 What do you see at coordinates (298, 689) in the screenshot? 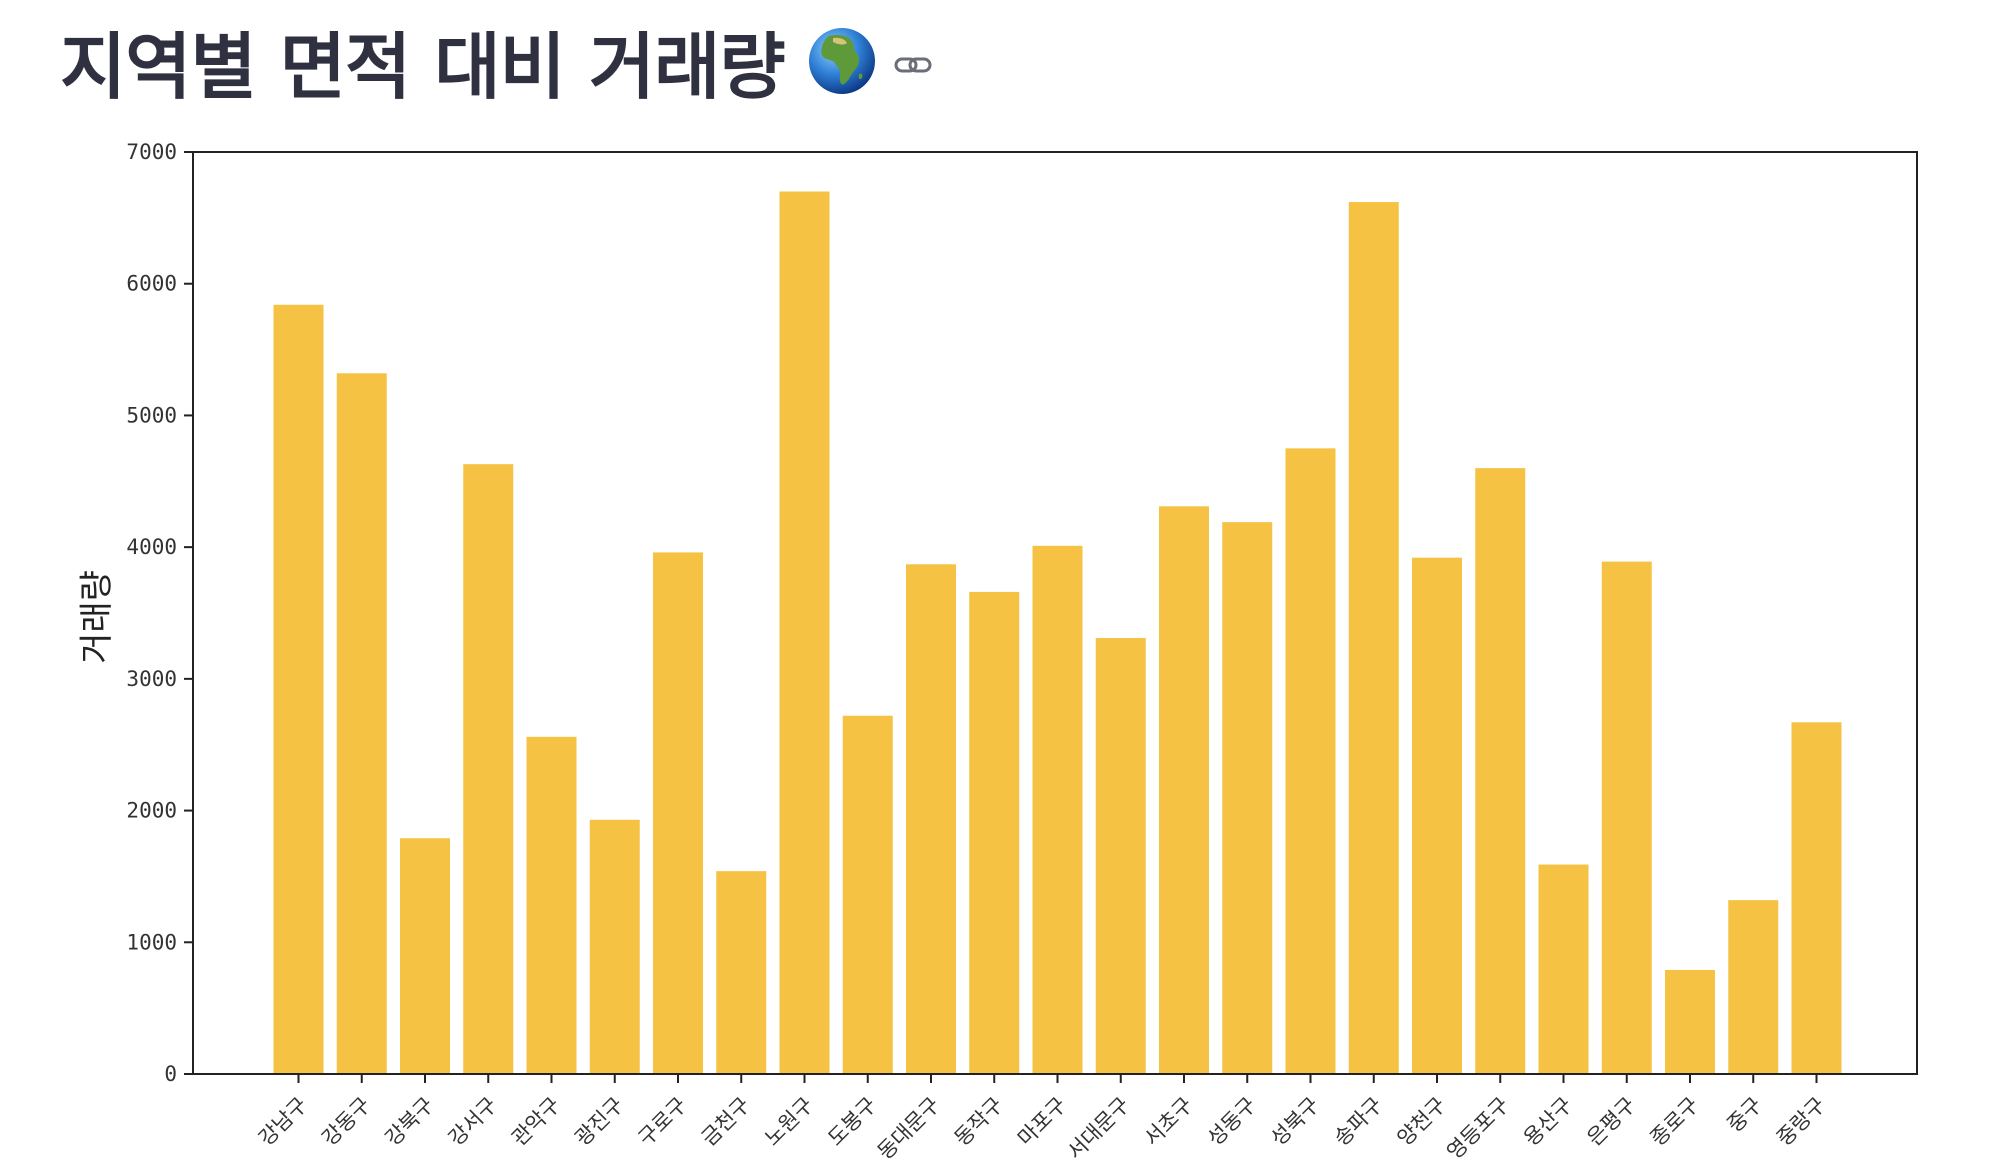
I see `bar-강남구` at bounding box center [298, 689].